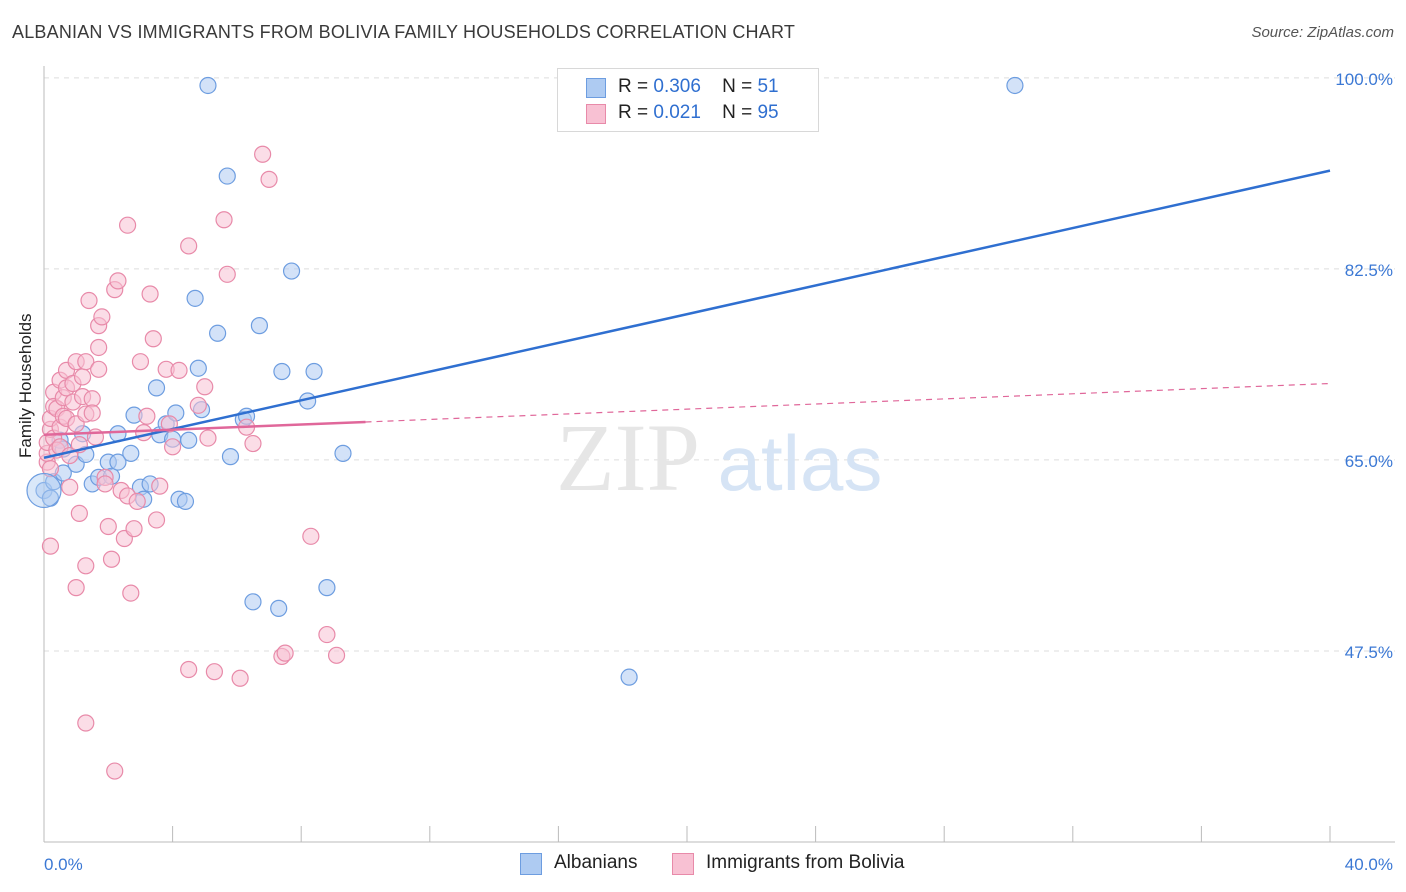 This screenshot has width=1406, height=892. I want to click on bolivia-trend-line-dashed, so click(848, 402).